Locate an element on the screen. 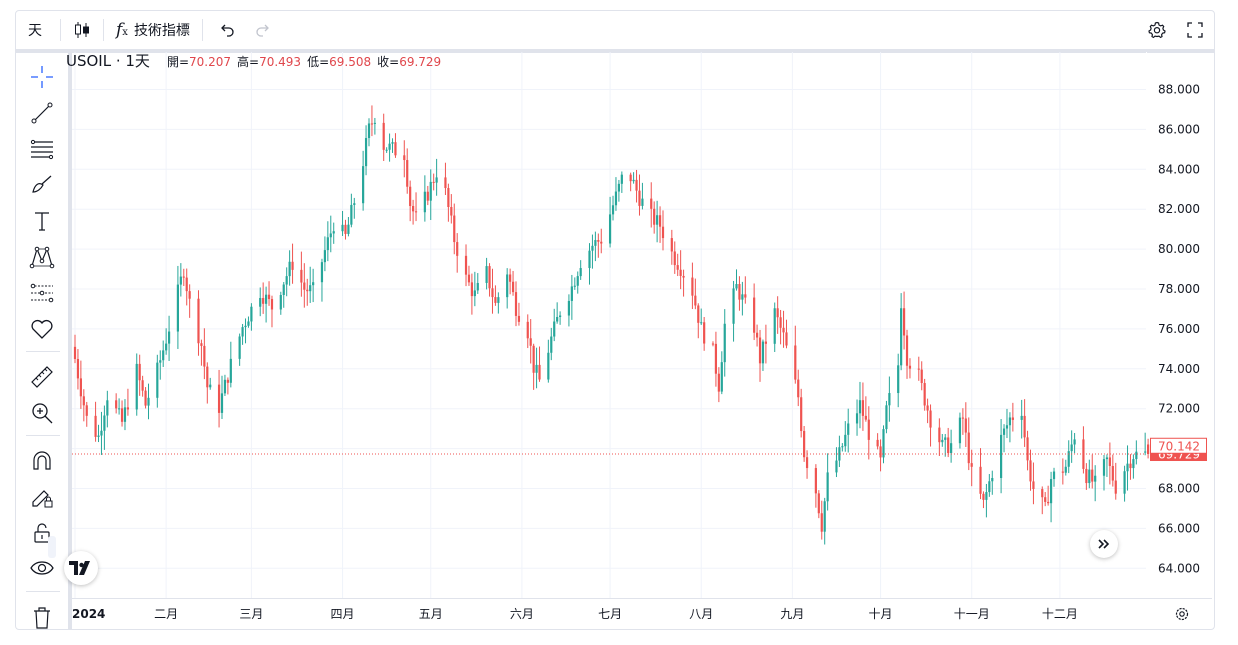 The width and height of the screenshot is (1238, 645). favorites-tool is located at coordinates (42, 329).